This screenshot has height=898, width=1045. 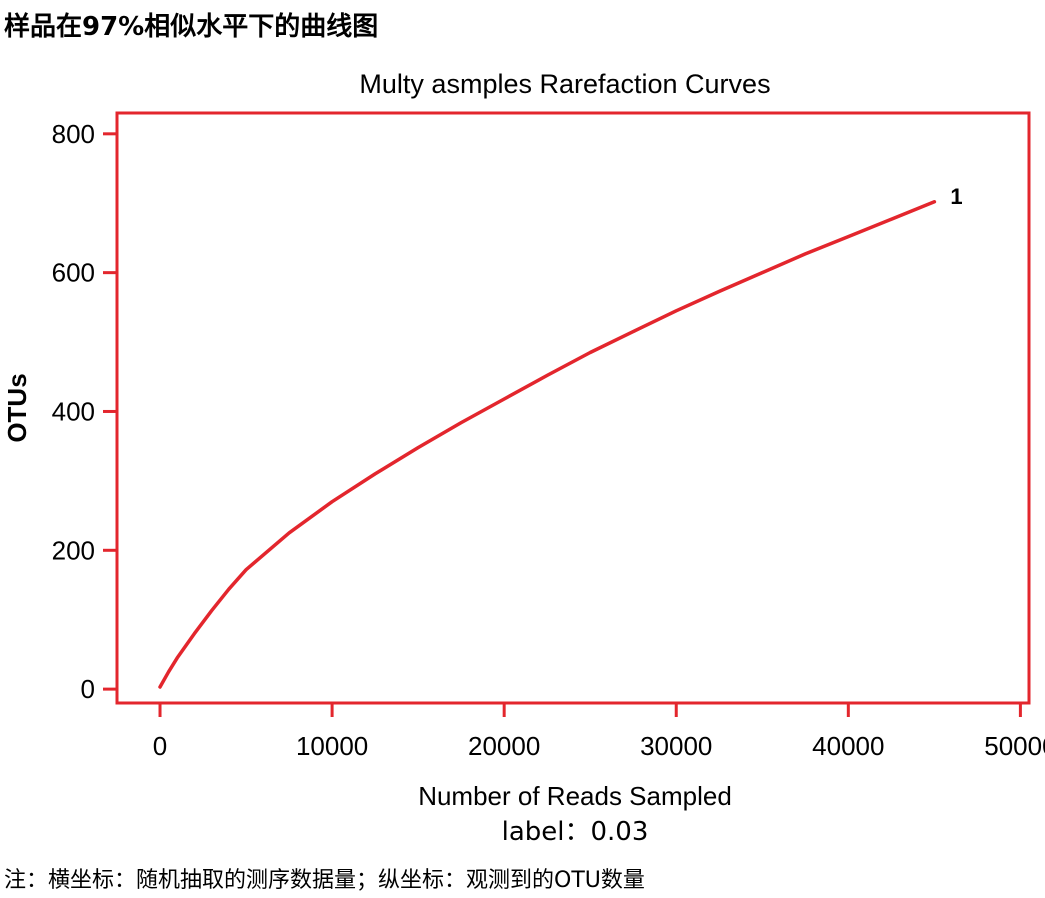 What do you see at coordinates (160, 746) in the screenshot?
I see `x-tick-label-0: 0` at bounding box center [160, 746].